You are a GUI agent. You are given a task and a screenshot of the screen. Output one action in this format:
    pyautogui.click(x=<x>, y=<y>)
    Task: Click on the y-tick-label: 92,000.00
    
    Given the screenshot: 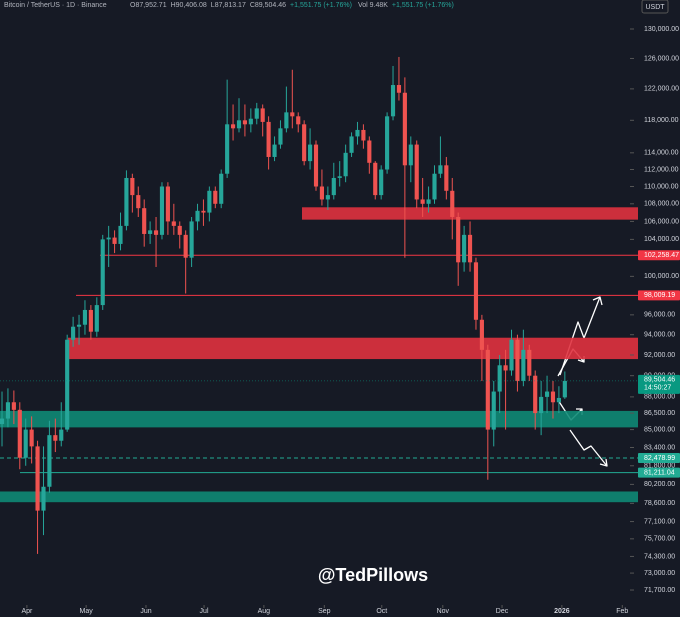 What is the action you would take?
    pyautogui.click(x=659, y=355)
    